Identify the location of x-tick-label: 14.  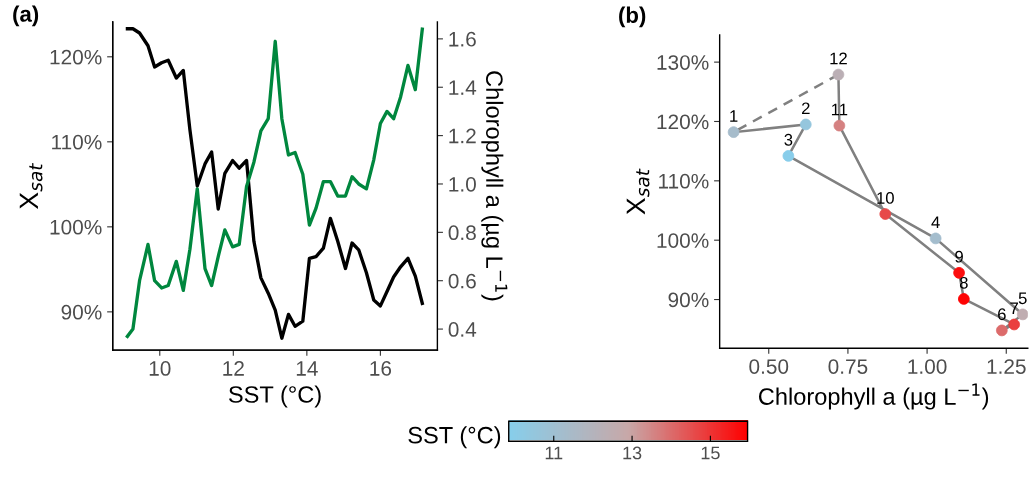
(307, 368).